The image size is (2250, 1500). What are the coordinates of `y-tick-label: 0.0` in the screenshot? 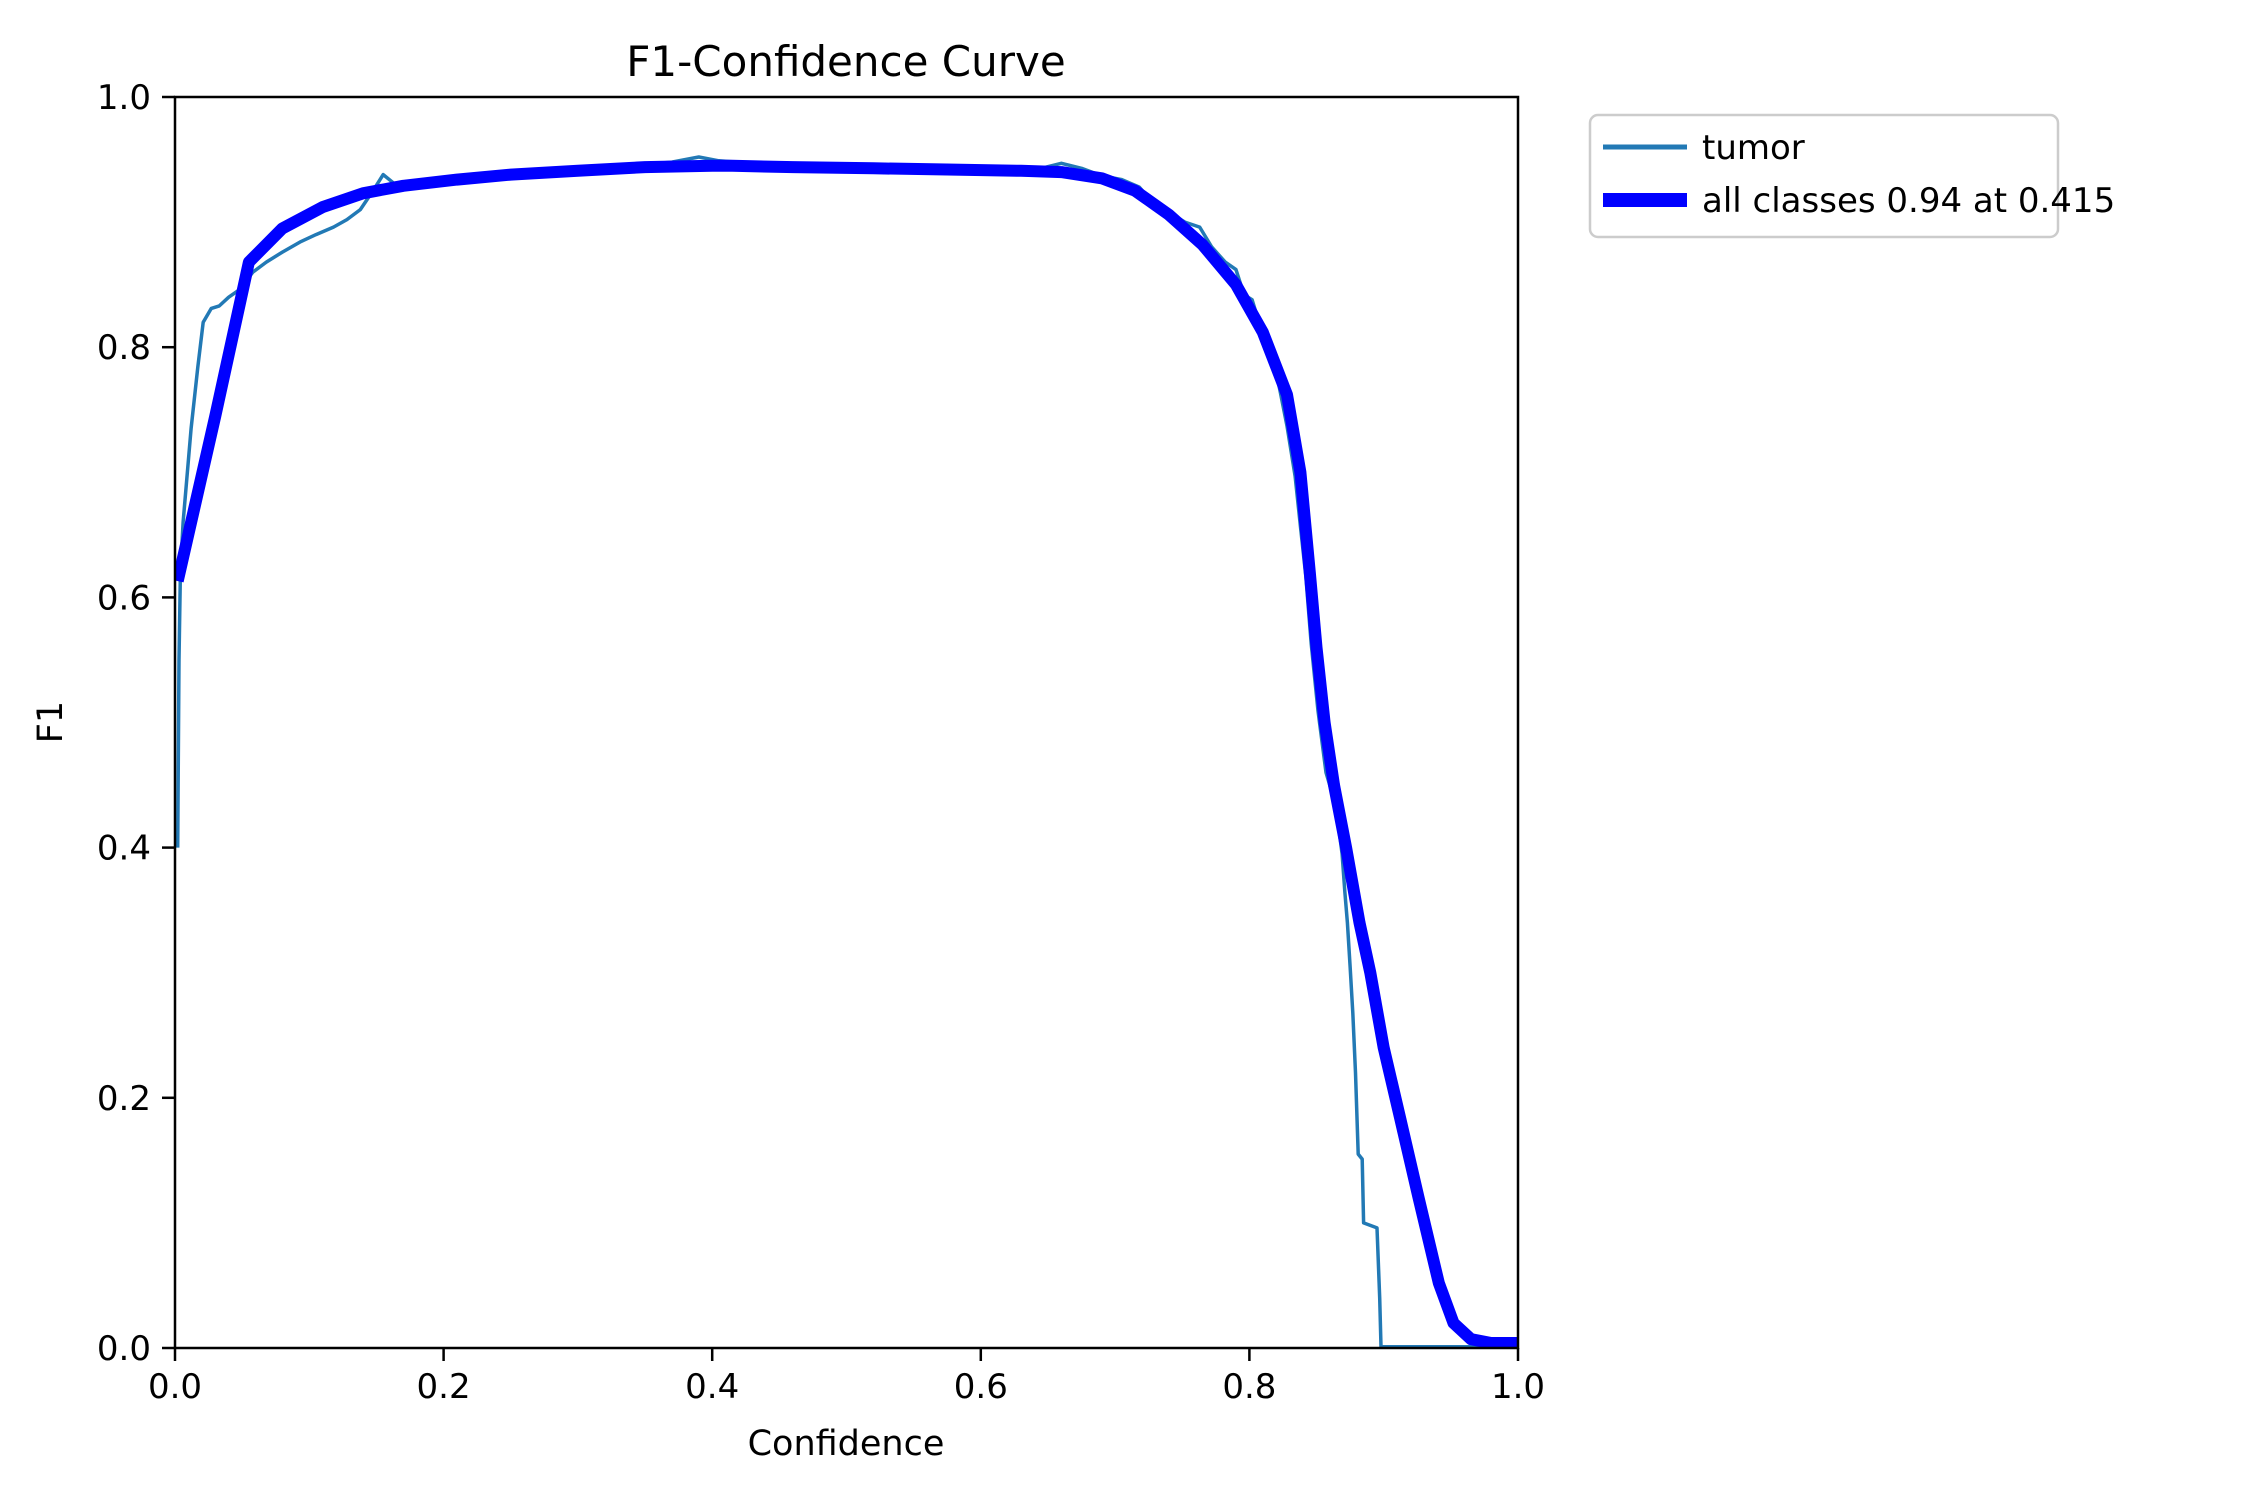 It's located at (124, 1349).